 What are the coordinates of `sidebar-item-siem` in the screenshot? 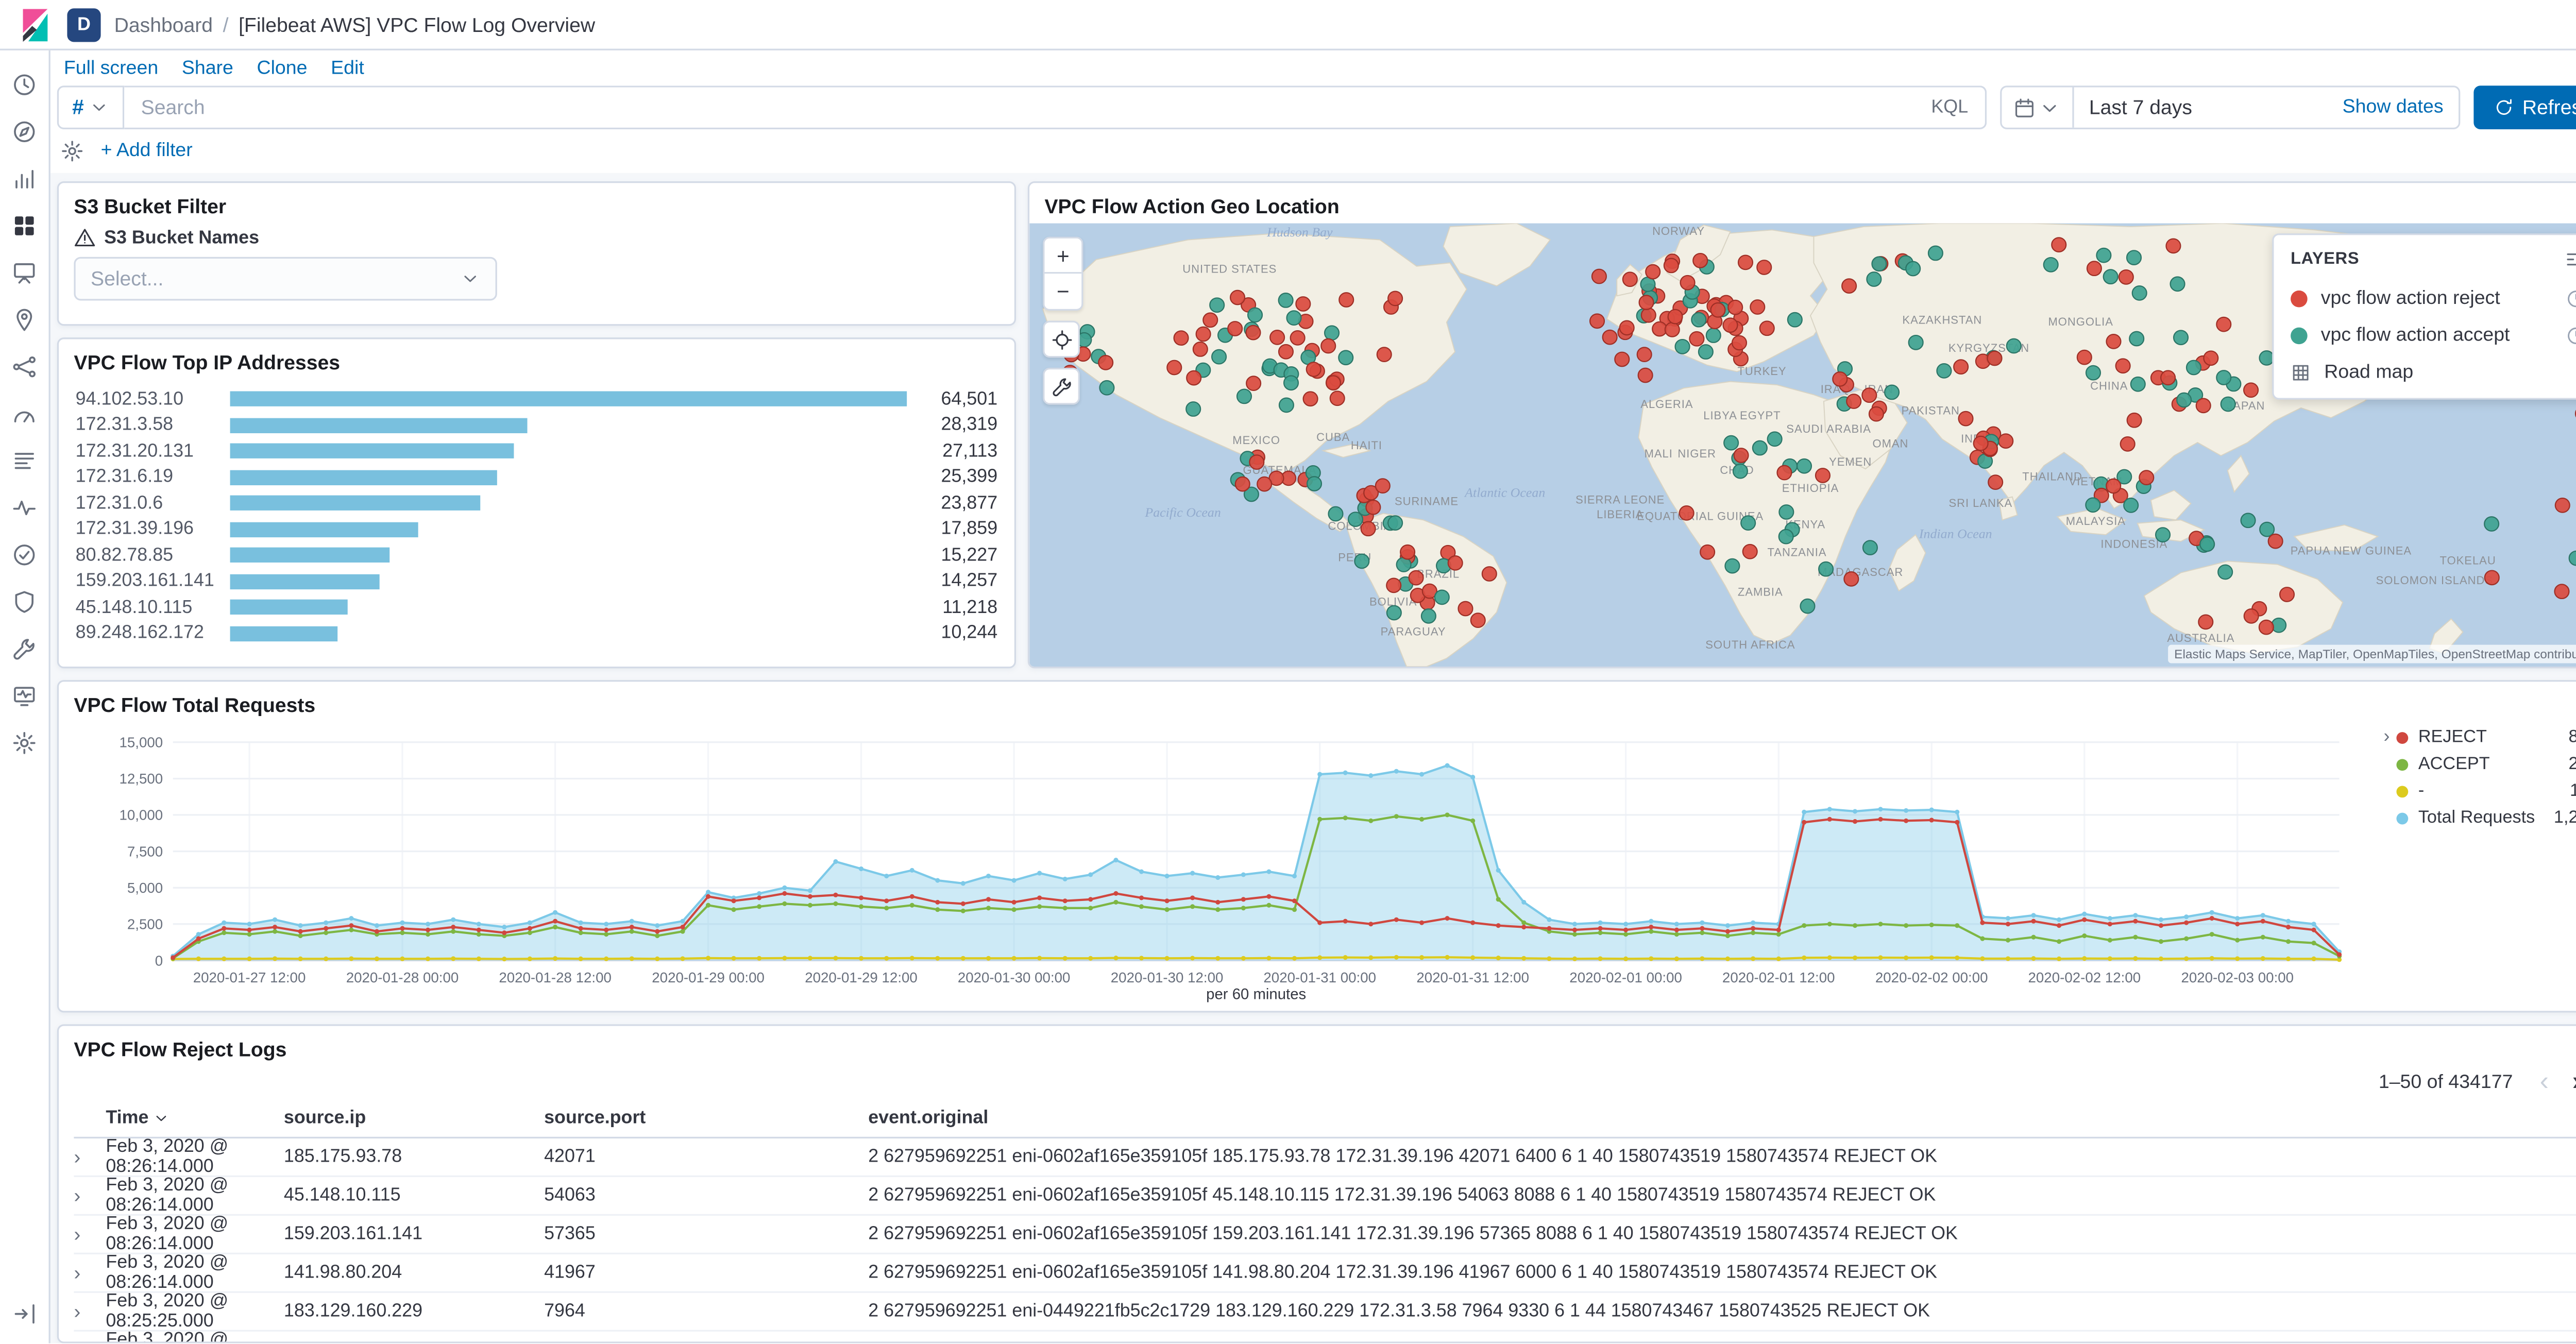 It's located at (24, 601).